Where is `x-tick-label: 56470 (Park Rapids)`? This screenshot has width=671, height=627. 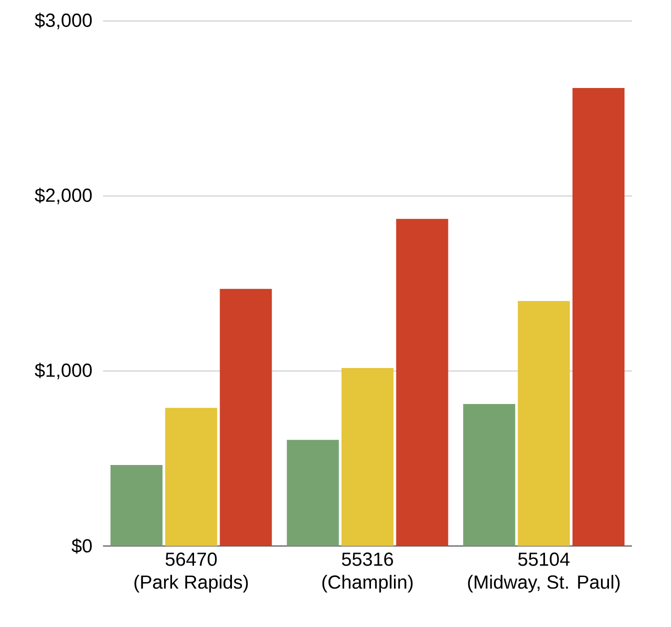
x-tick-label: 56470 (Park Rapids) is located at coordinates (191, 572).